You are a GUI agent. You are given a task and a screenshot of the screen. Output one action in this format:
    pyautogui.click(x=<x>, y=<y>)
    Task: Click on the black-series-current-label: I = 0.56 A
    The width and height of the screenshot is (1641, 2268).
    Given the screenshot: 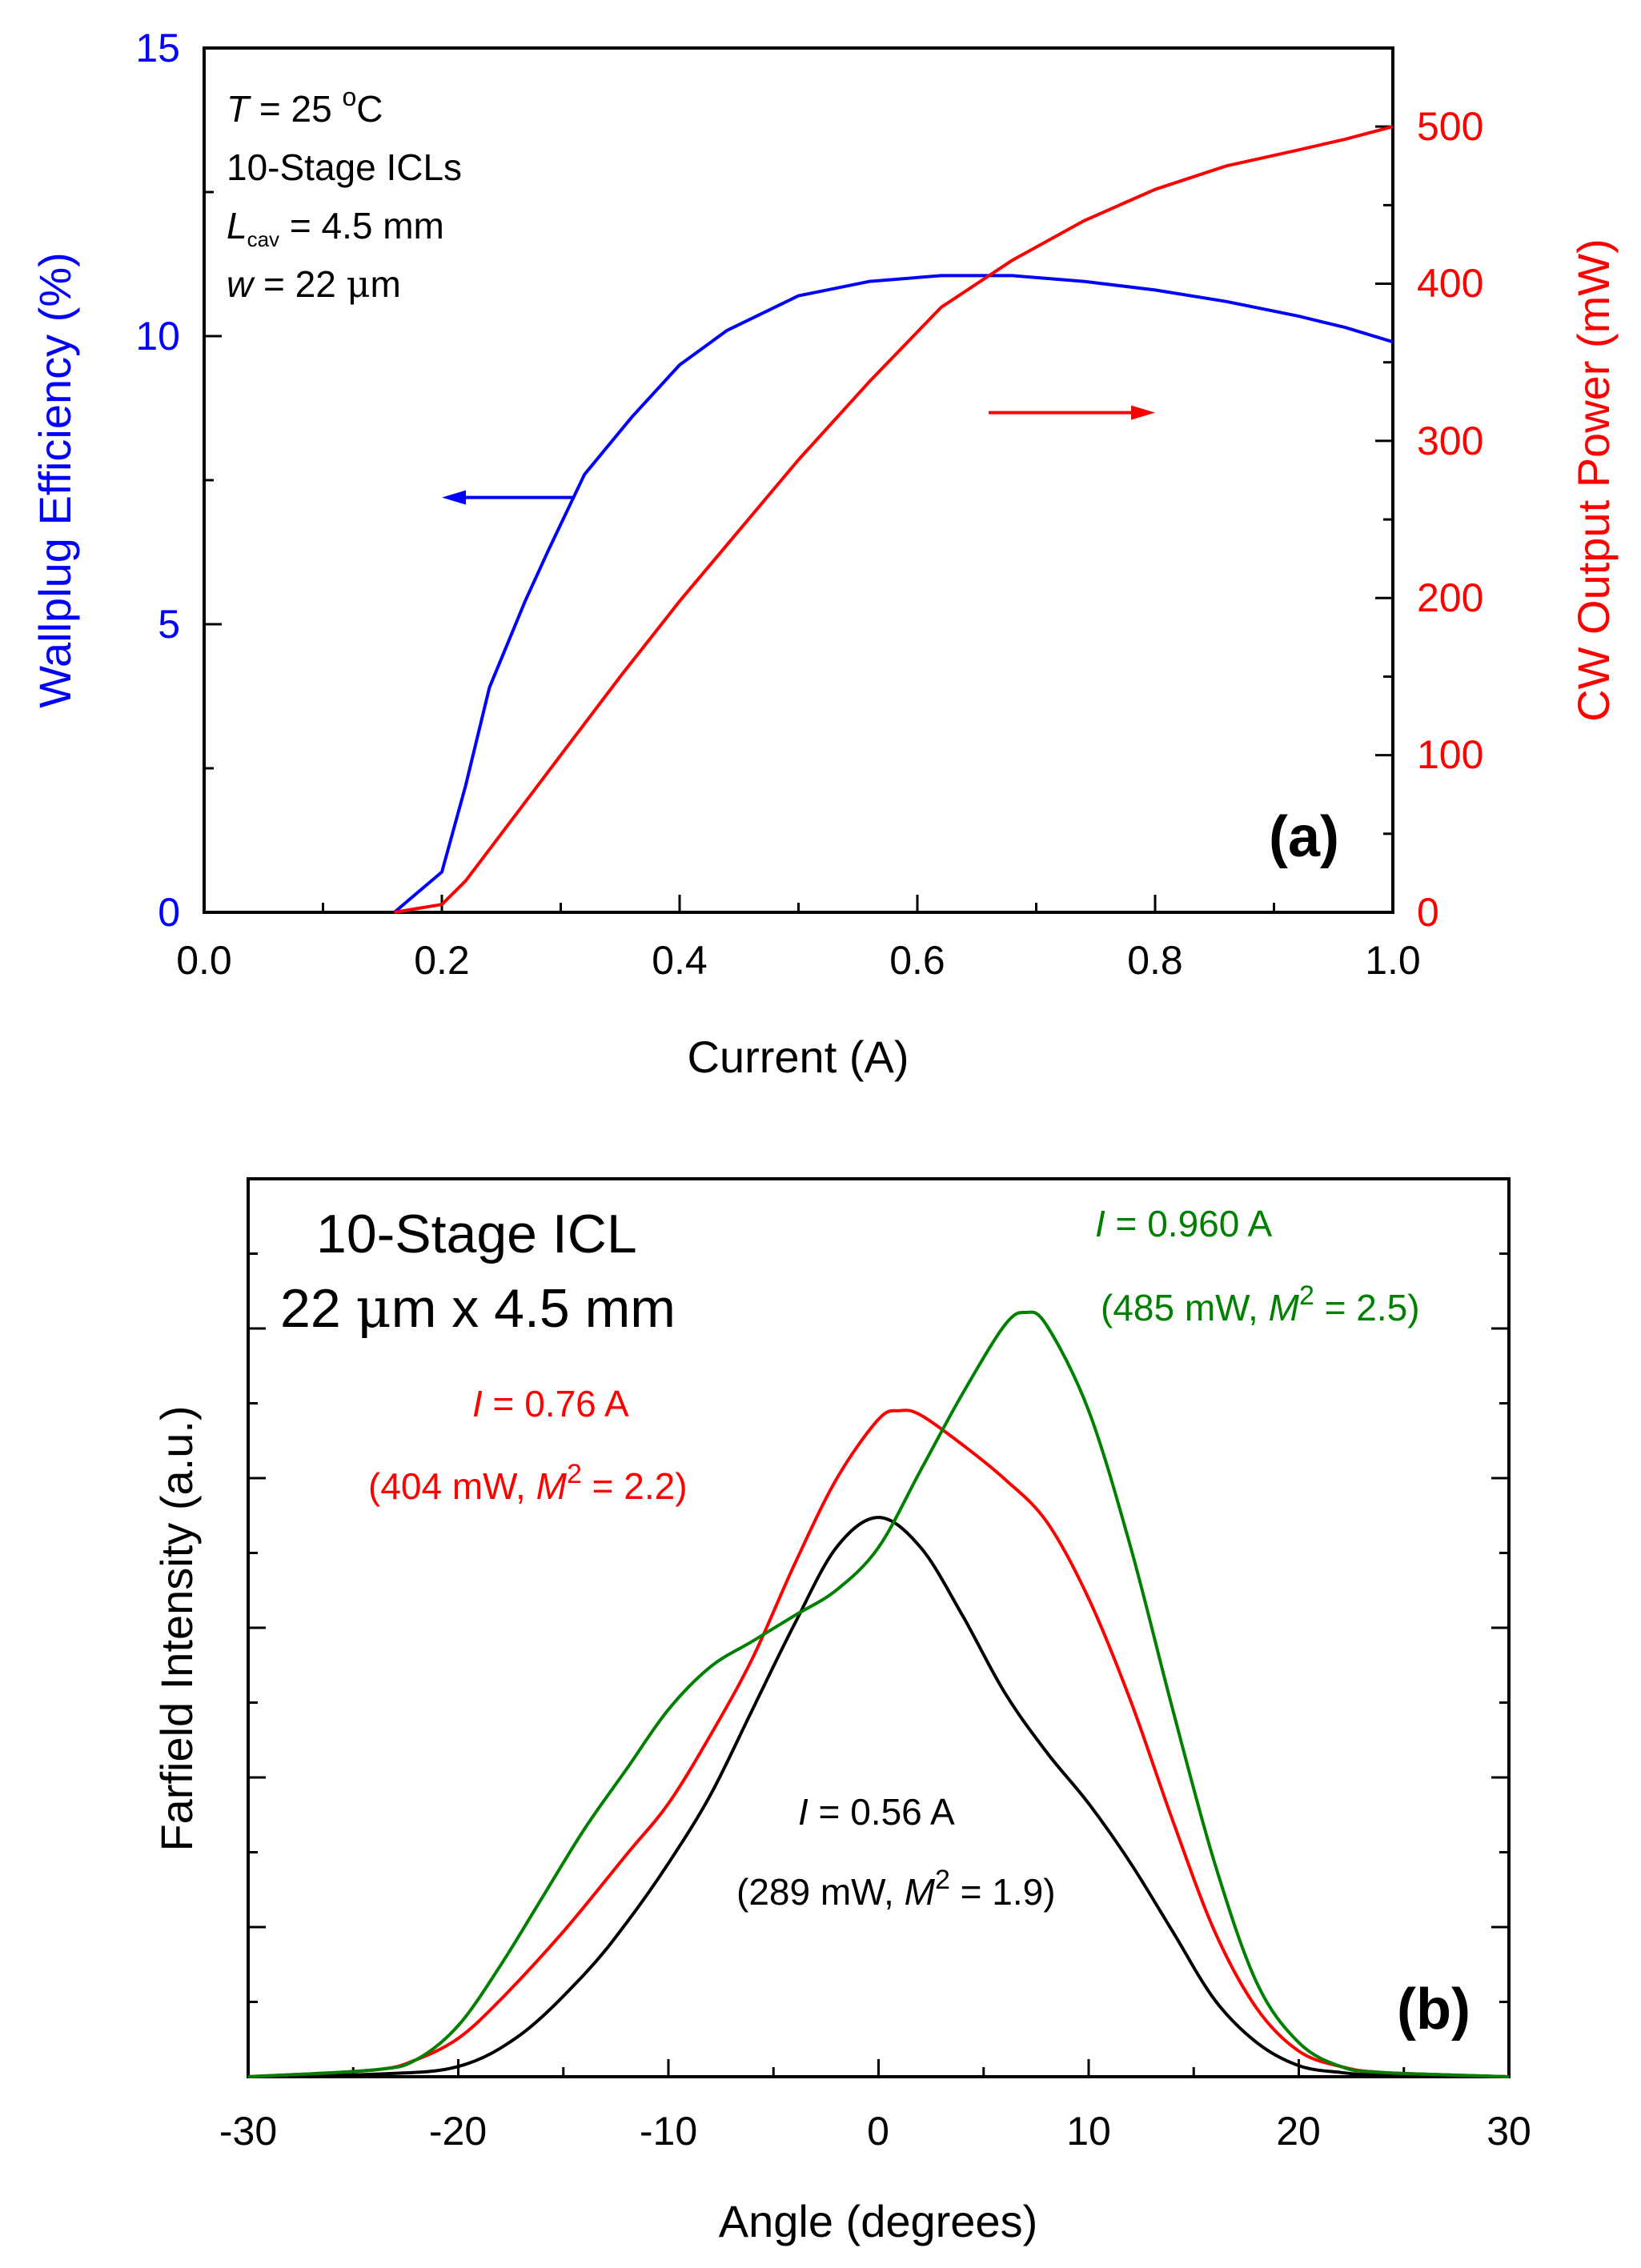 What is the action you would take?
    pyautogui.click(x=876, y=1812)
    